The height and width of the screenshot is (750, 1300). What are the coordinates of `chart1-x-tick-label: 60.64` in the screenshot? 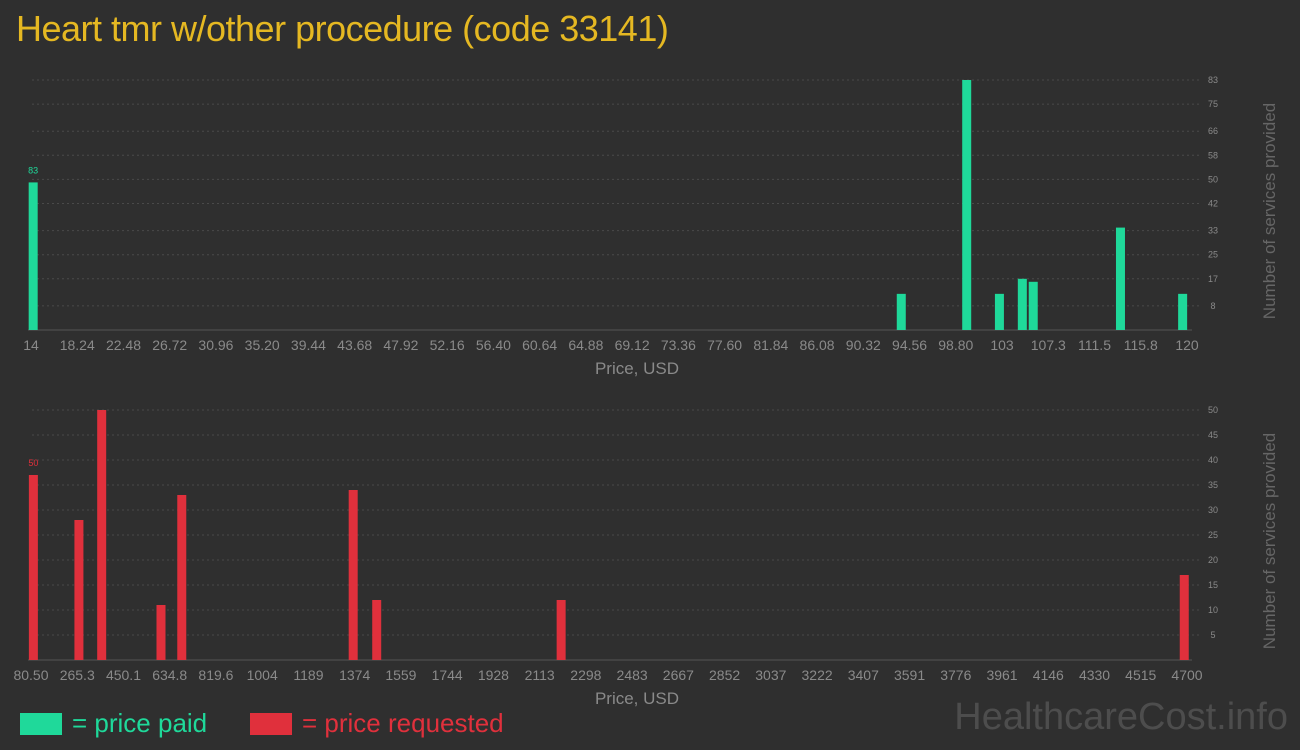 It's located at (539, 345).